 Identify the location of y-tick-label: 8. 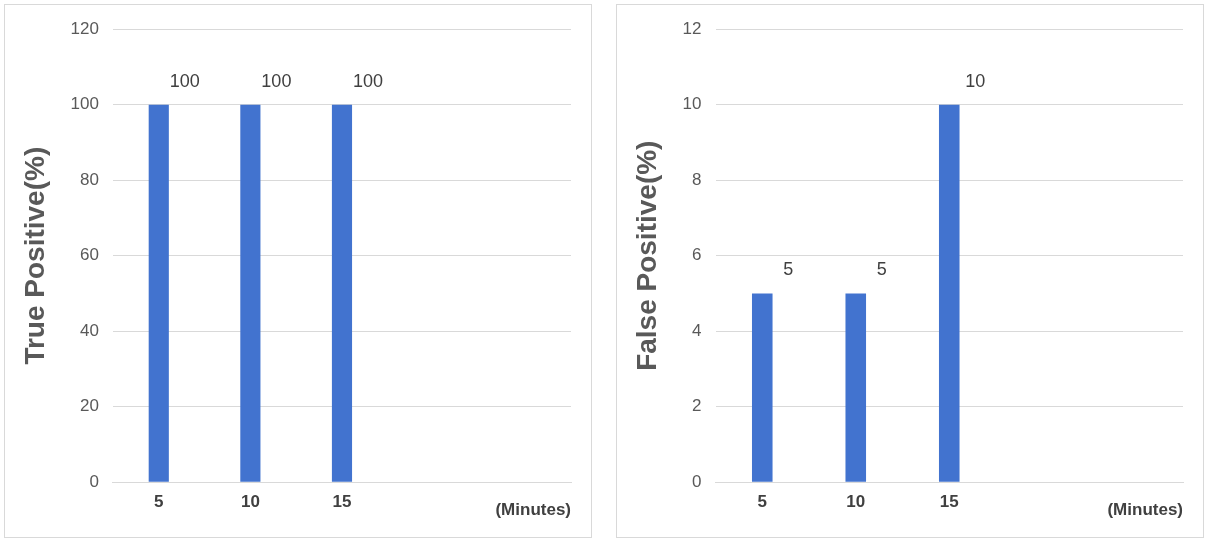
(697, 179).